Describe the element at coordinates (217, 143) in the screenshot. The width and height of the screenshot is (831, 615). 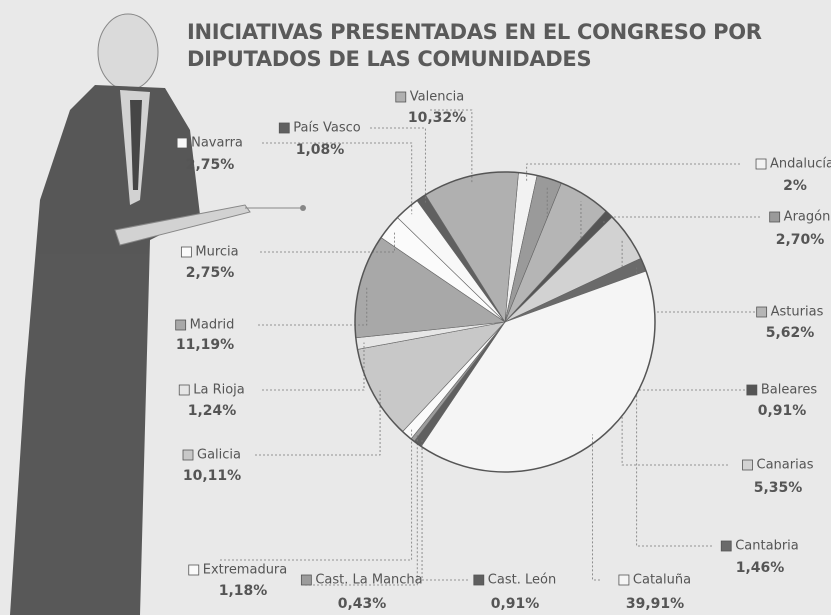
I see `category-label: Navarra` at that location.